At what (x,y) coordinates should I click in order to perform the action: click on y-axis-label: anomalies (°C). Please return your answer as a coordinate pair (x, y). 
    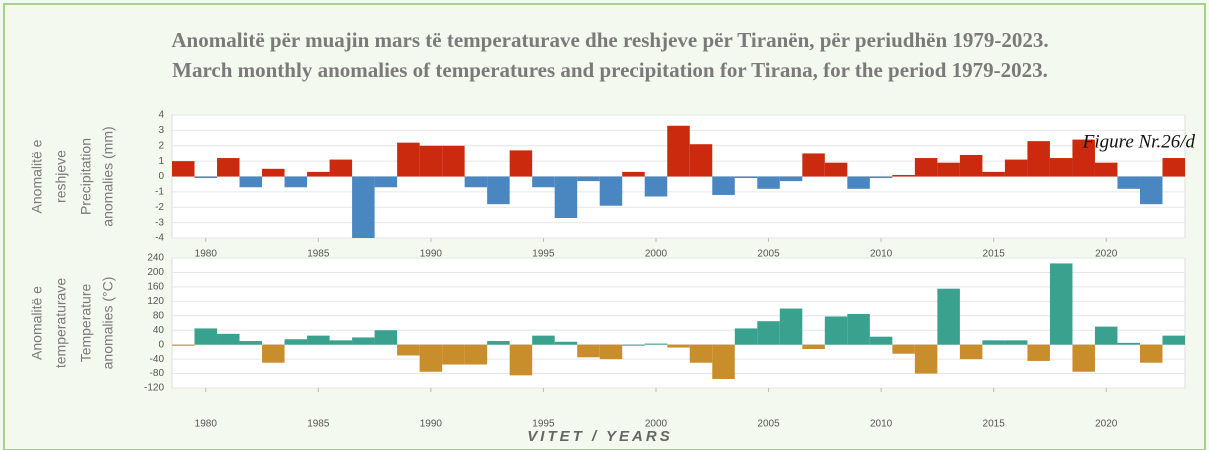
    Looking at the image, I should click on (108, 323).